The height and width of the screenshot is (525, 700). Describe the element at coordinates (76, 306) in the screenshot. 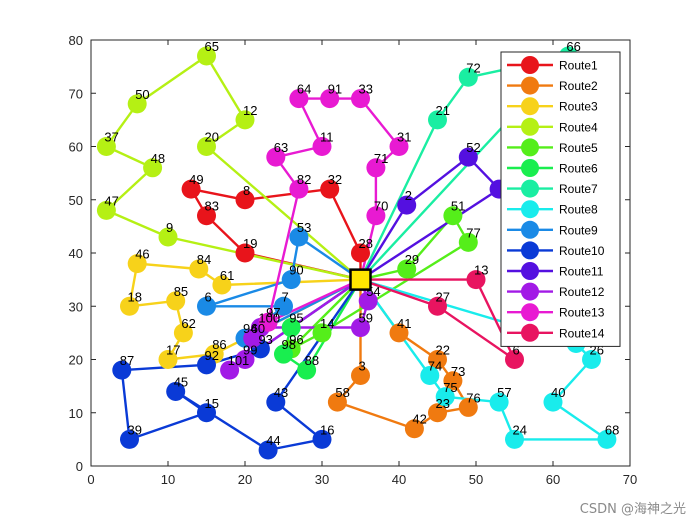

I see `y-tick-label: 30` at that location.